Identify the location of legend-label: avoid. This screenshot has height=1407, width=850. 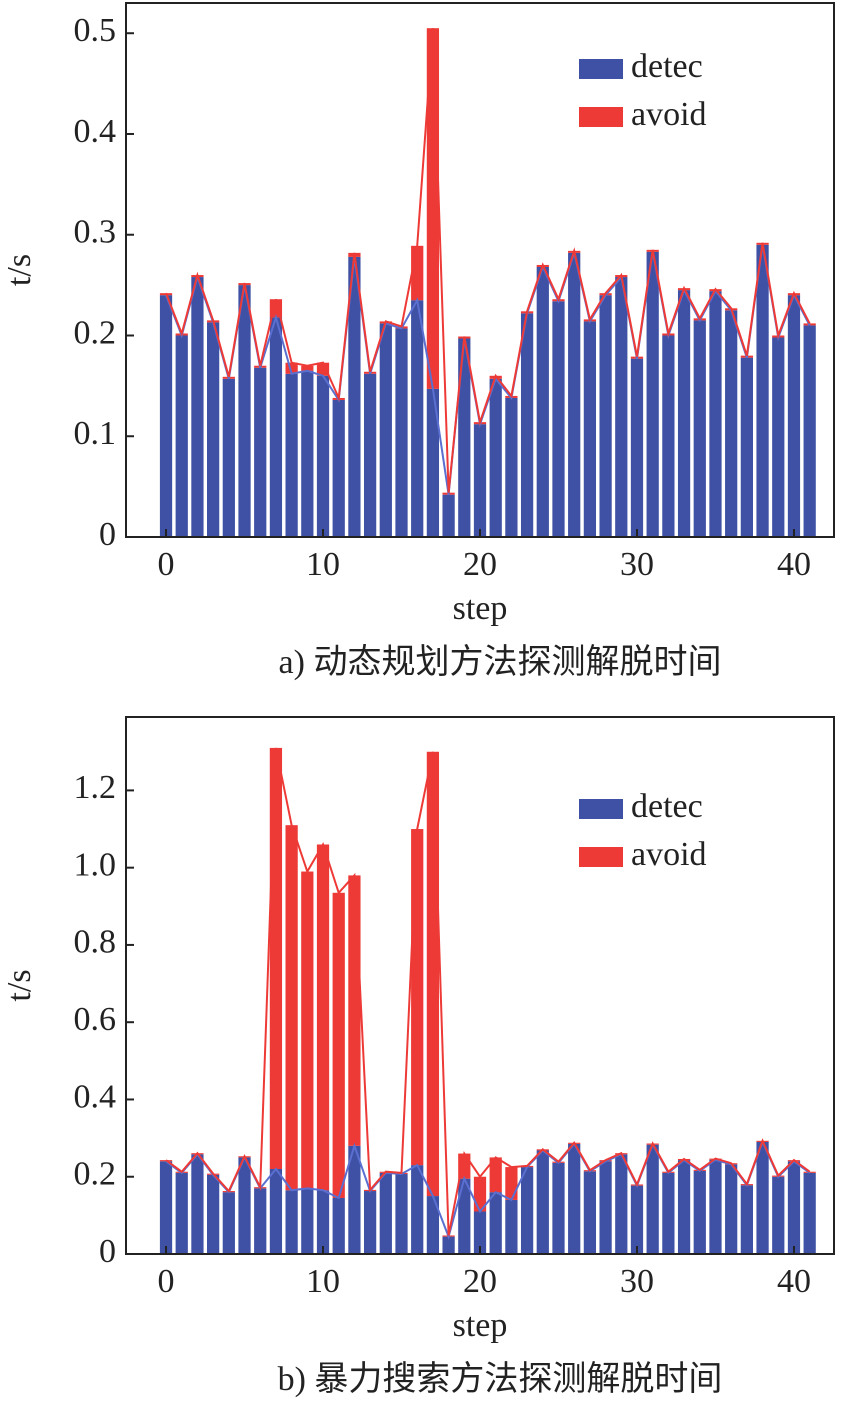
(669, 854).